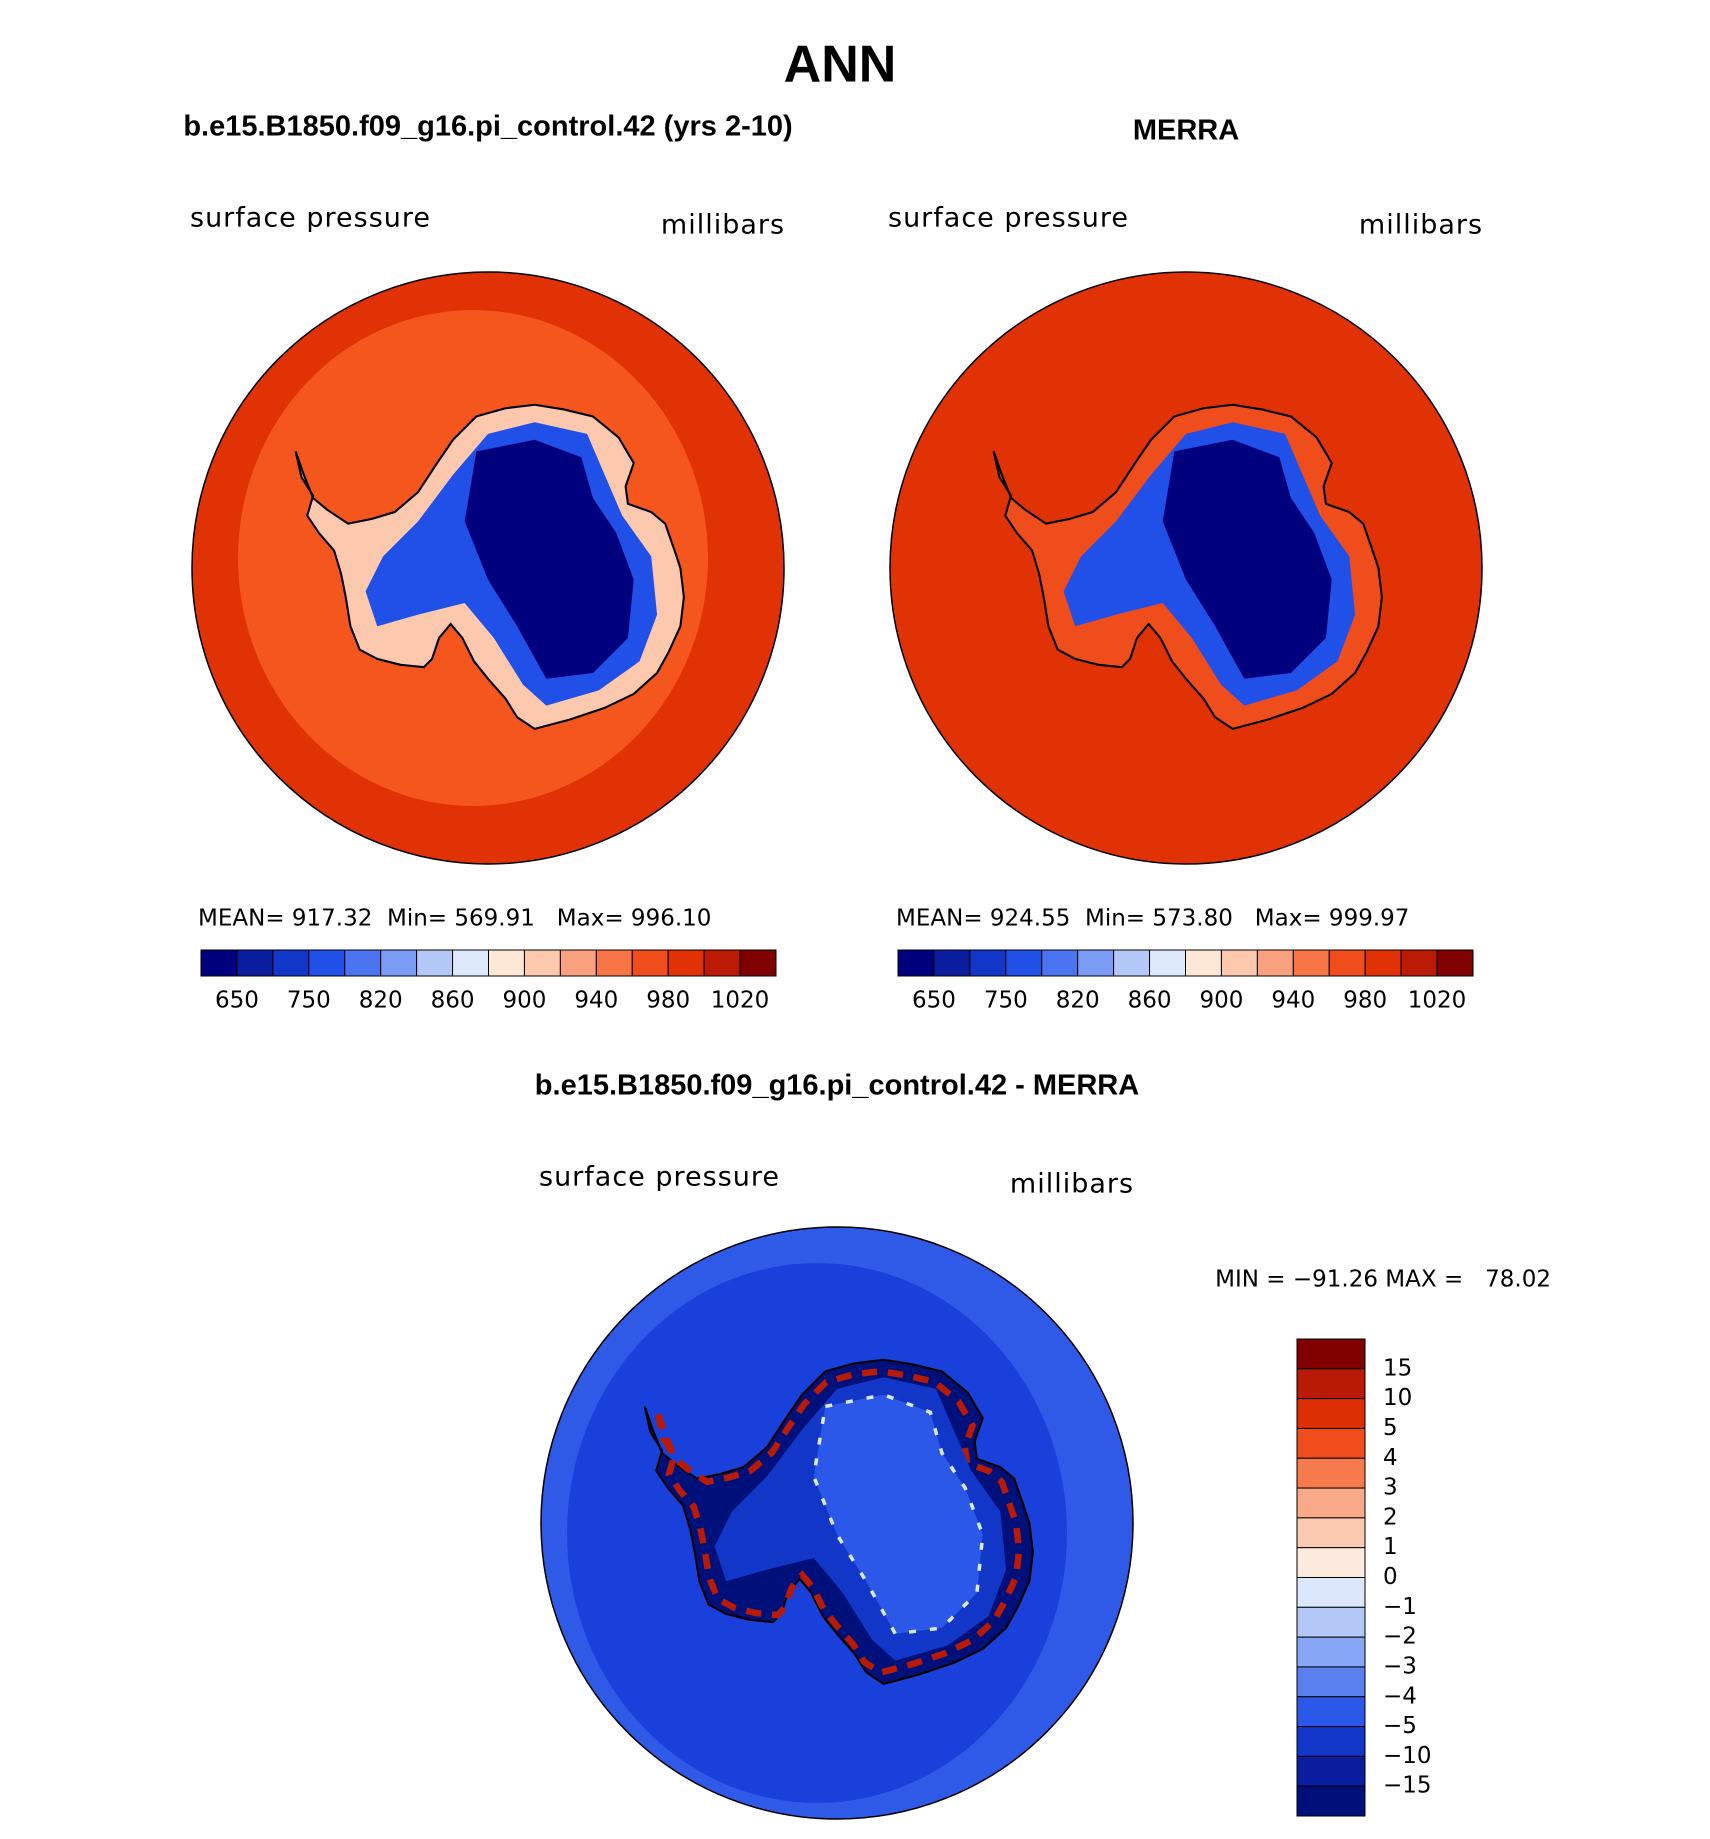 This screenshot has width=1710, height=1839. Describe the element at coordinates (1400, 1726) in the screenshot. I see `colorbar-label: −5` at that location.